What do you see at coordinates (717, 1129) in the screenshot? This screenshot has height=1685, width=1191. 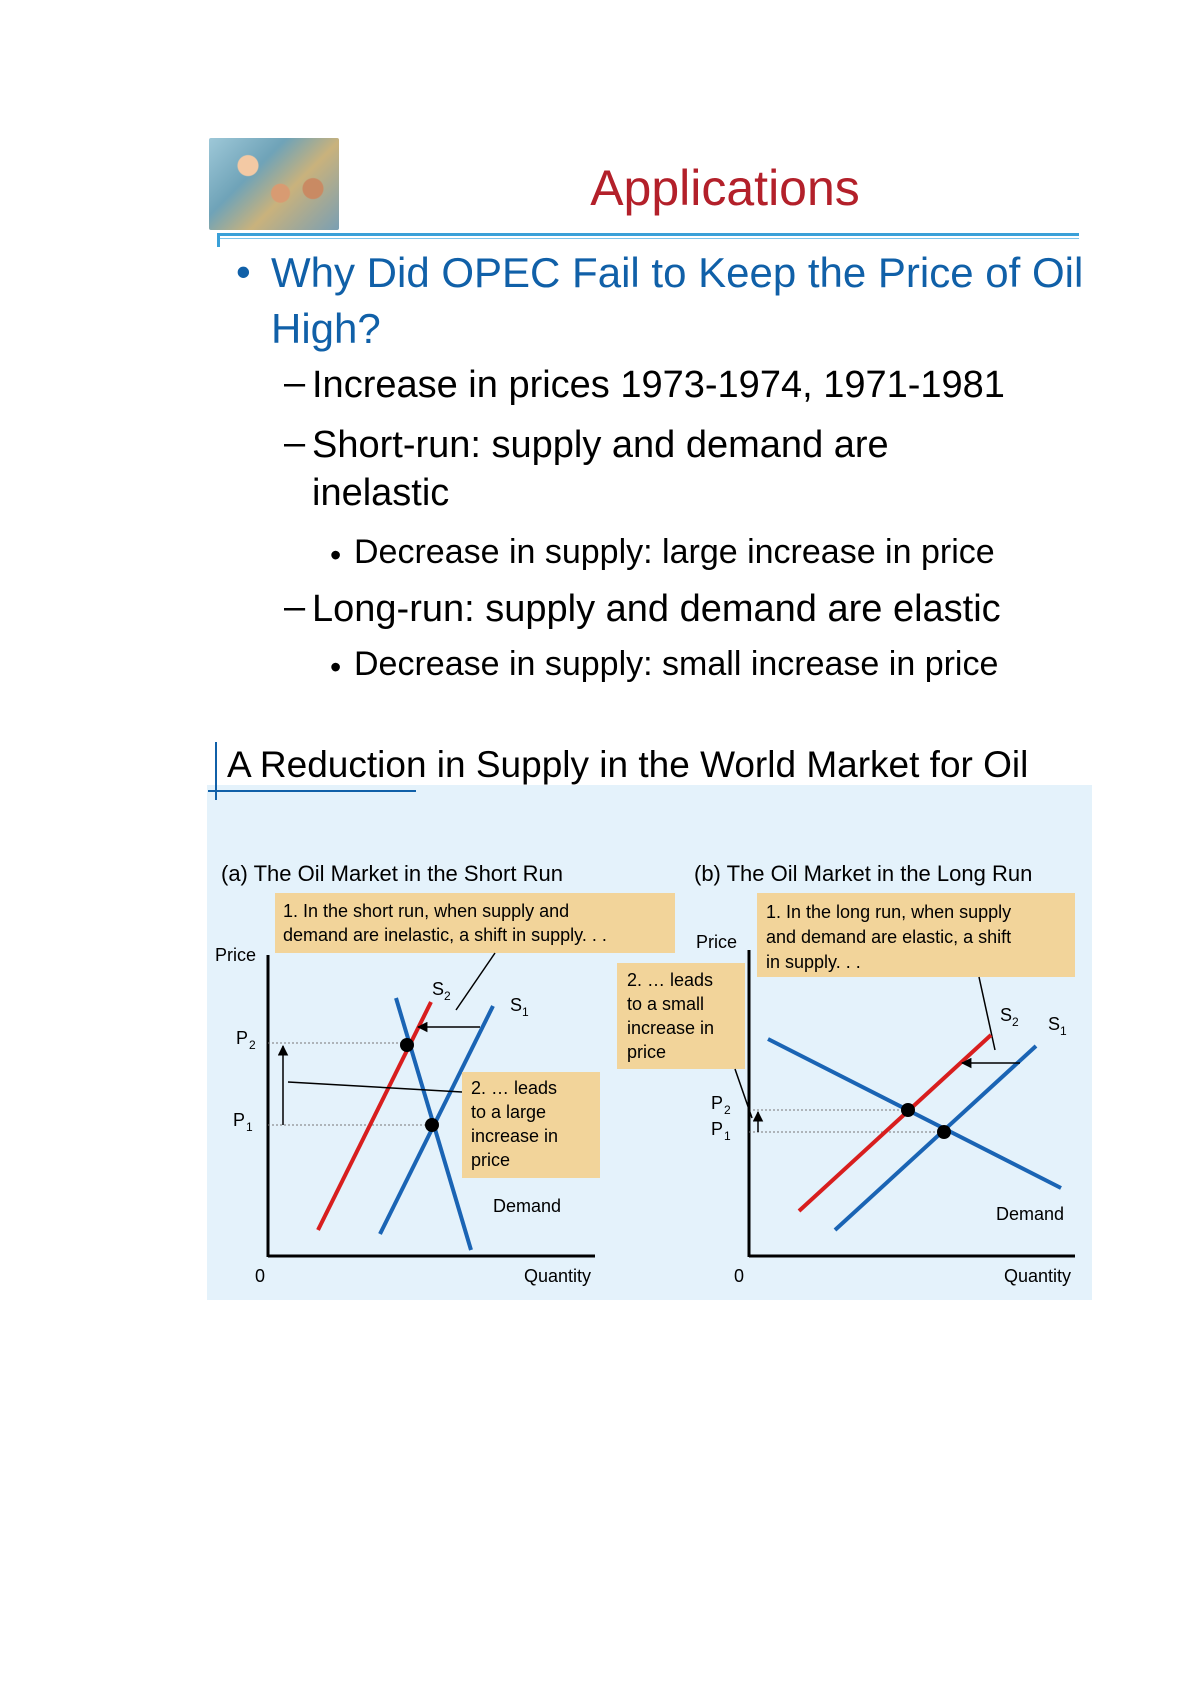 I see `panel-b-p1: P` at bounding box center [717, 1129].